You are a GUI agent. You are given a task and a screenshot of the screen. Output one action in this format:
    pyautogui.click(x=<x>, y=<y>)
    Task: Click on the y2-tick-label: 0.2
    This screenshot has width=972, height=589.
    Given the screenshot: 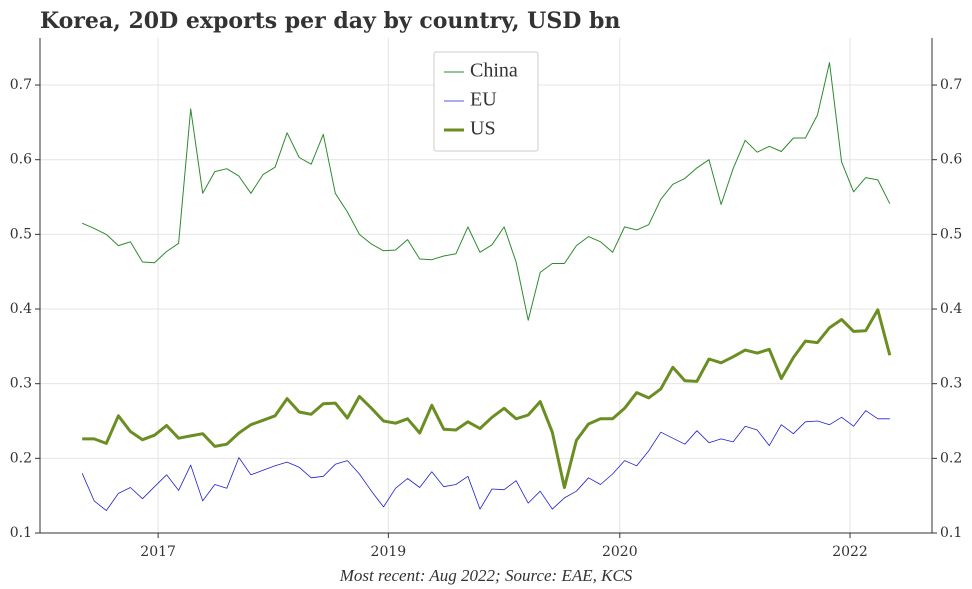 What is the action you would take?
    pyautogui.click(x=951, y=458)
    